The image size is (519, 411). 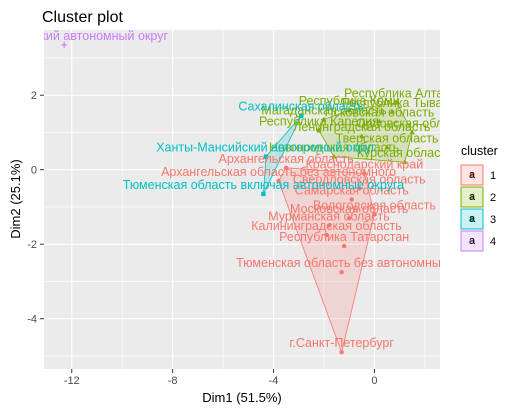 What do you see at coordinates (286, 159) in the screenshot?
I see `point-label: Архангельская область` at bounding box center [286, 159].